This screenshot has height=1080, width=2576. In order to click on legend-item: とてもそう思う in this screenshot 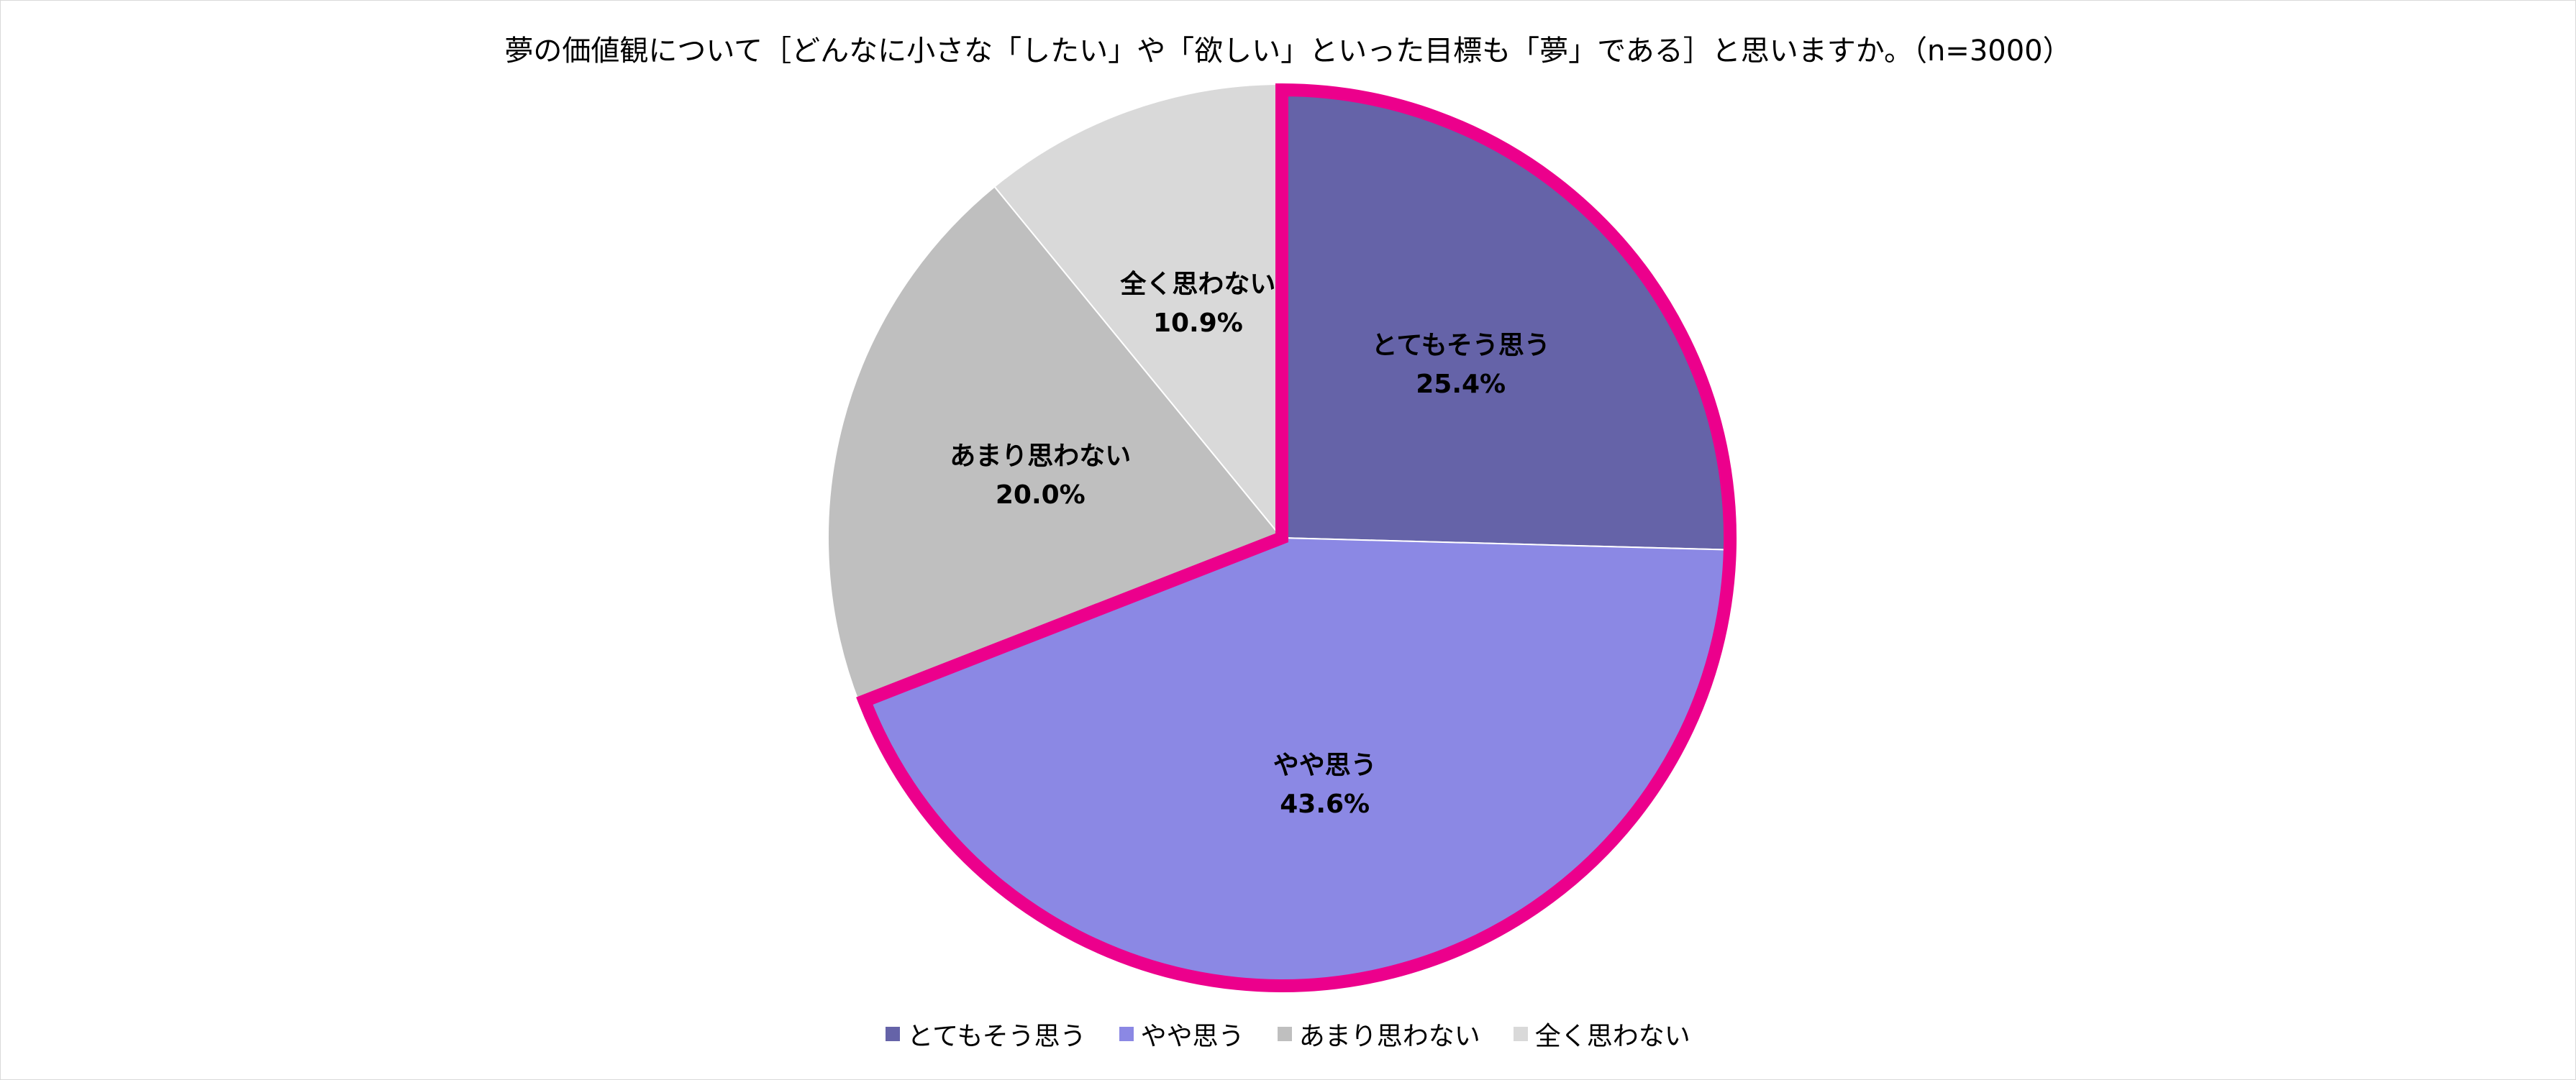, I will do `click(986, 1034)`.